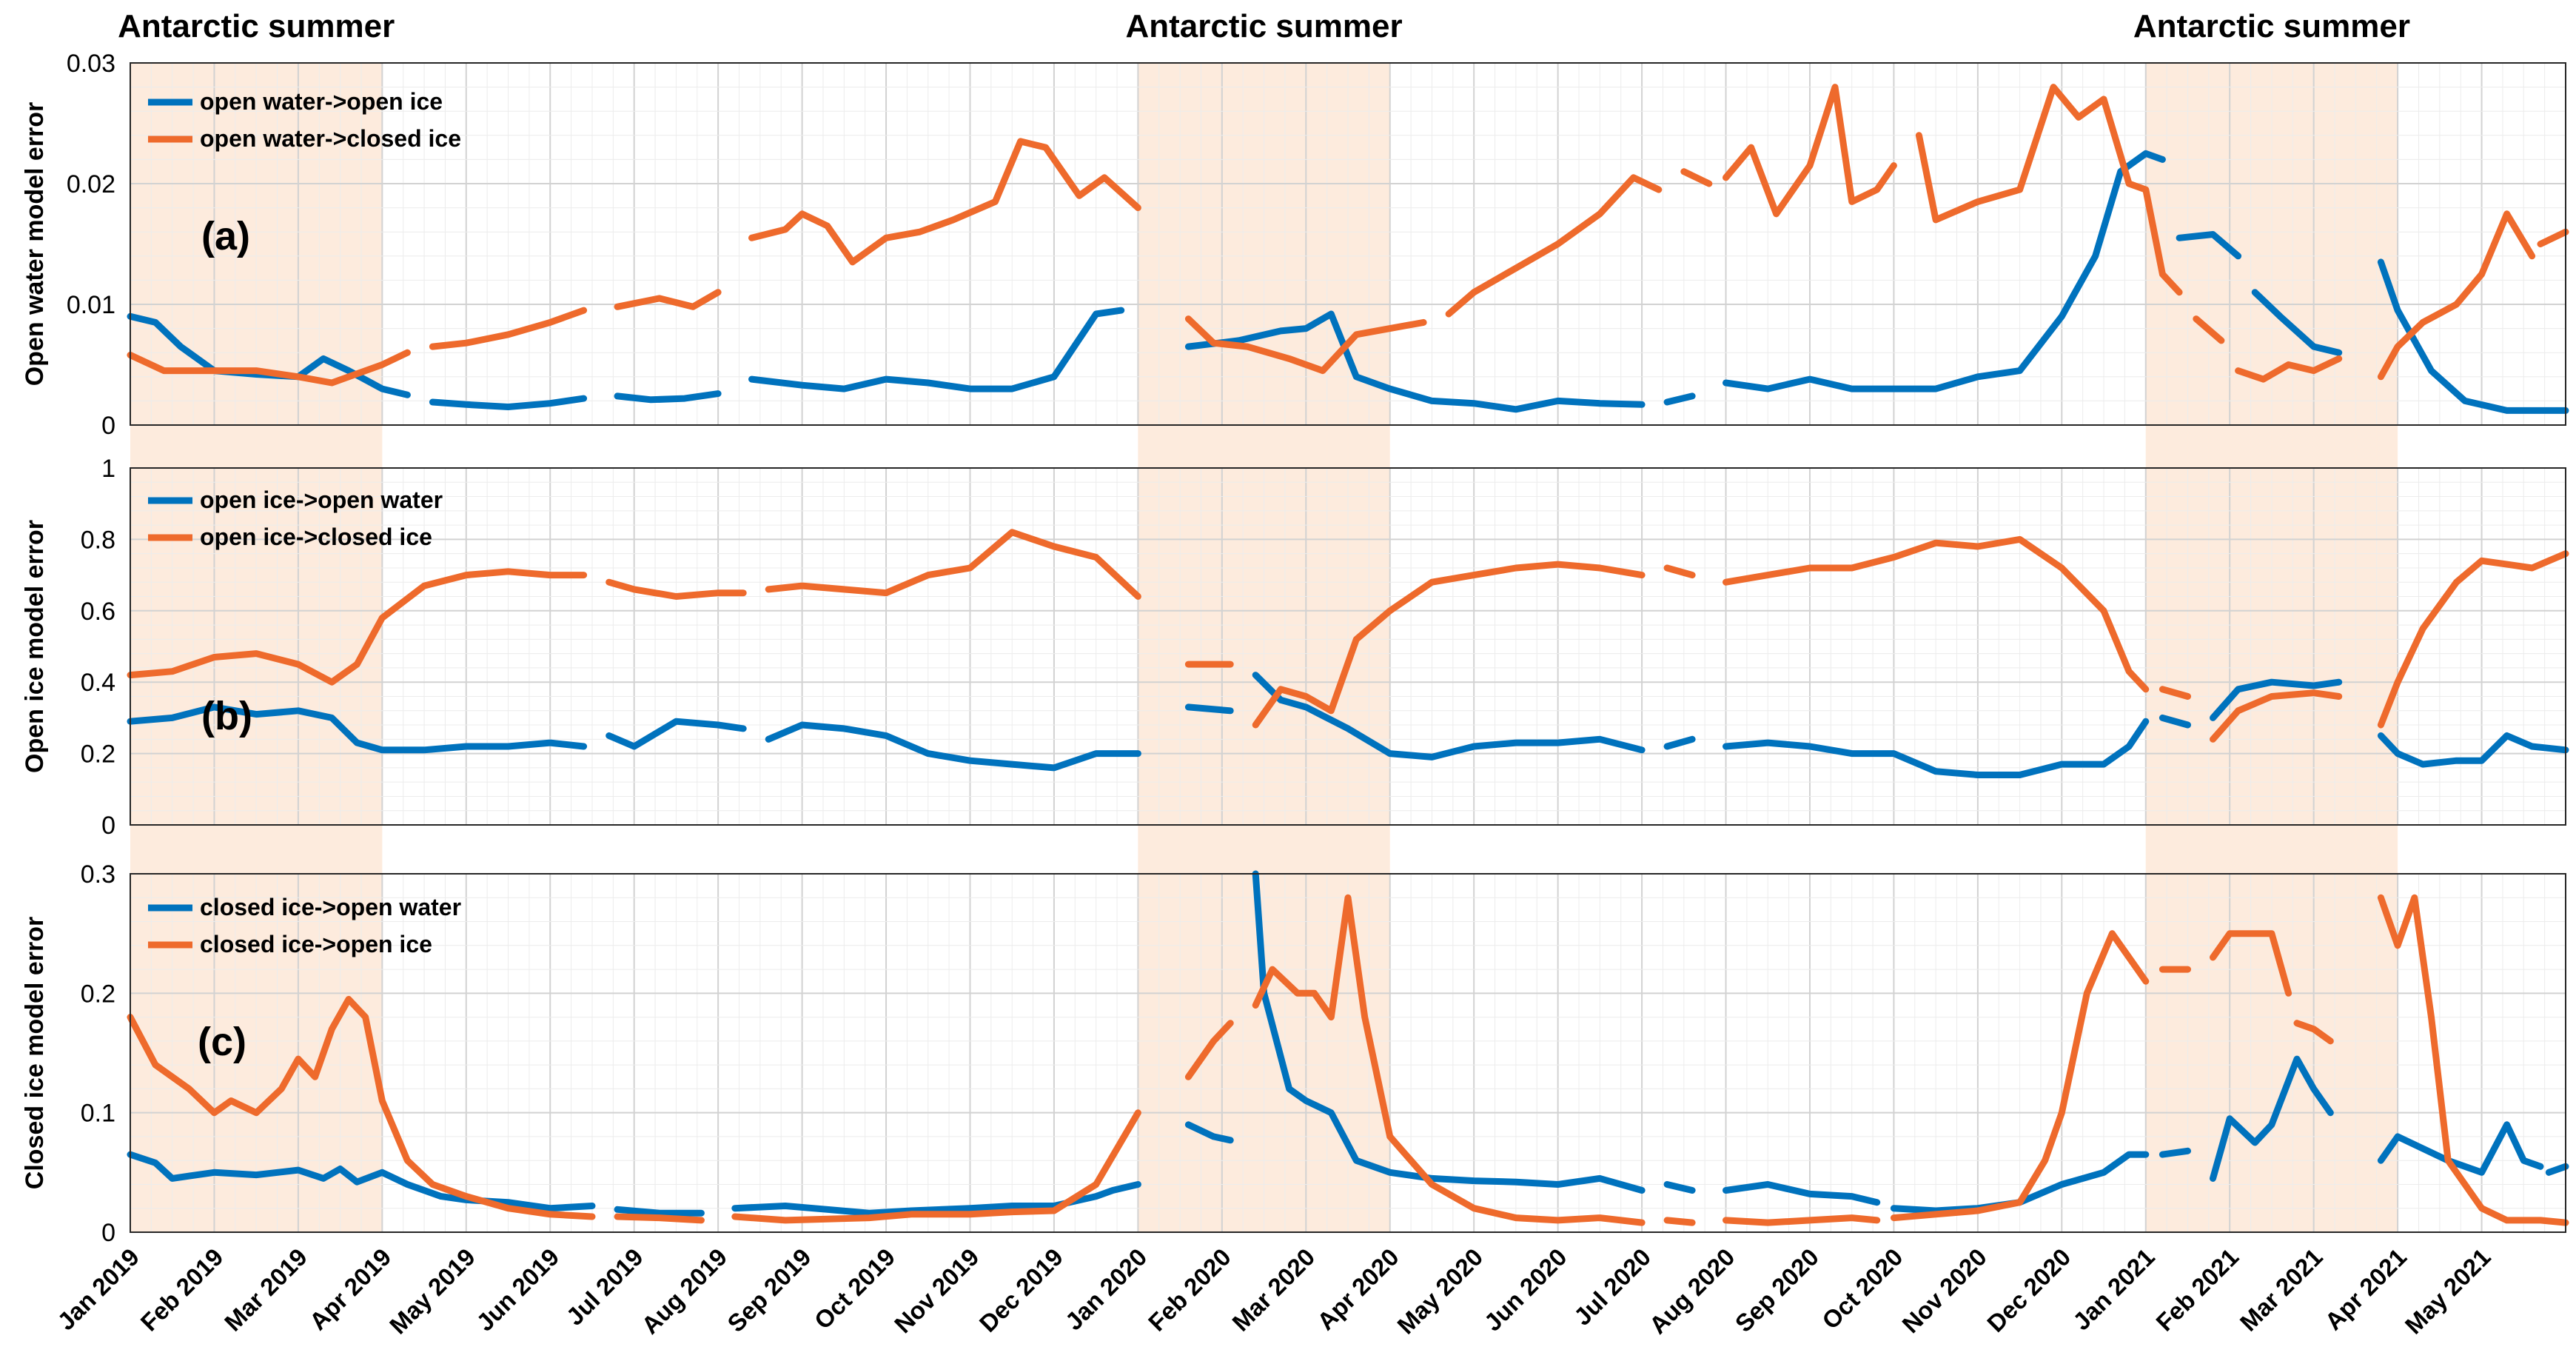 This screenshot has height=1364, width=2576. What do you see at coordinates (1777, 1290) in the screenshot?
I see `x-tick-label: Sep 2020` at bounding box center [1777, 1290].